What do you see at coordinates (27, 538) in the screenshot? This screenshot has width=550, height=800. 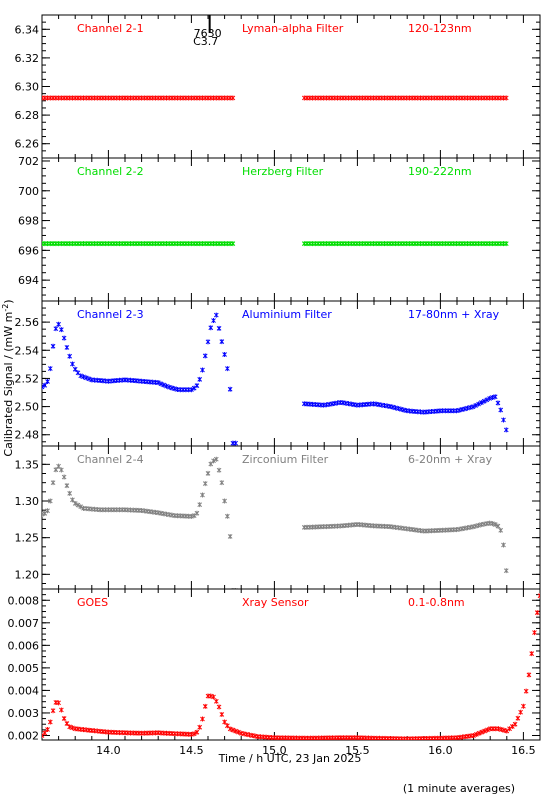 I see `y-tick-label: 1.25` at bounding box center [27, 538].